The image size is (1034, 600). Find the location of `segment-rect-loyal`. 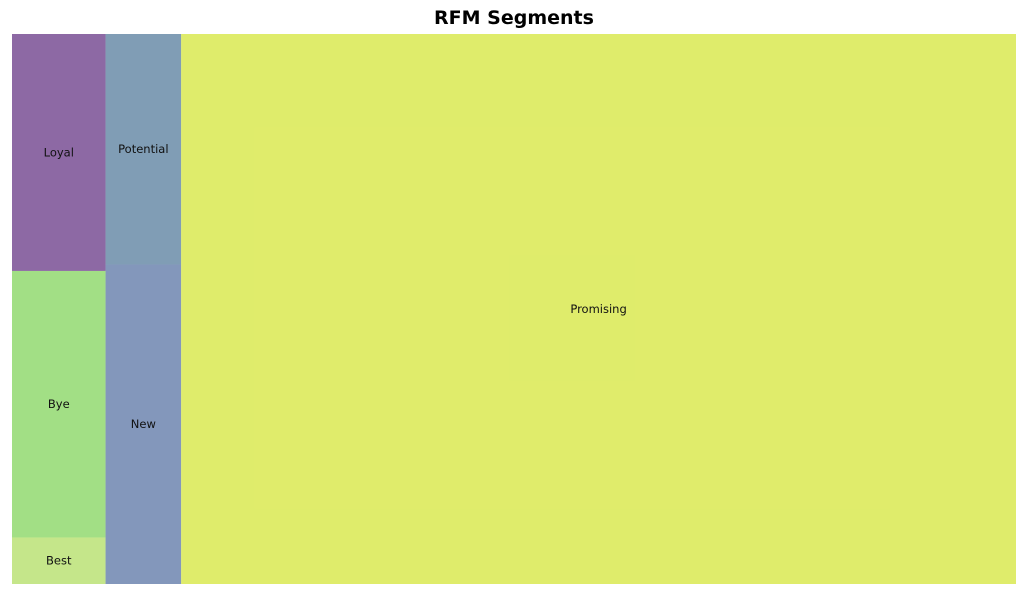

segment-rect-loyal is located at coordinates (59, 152).